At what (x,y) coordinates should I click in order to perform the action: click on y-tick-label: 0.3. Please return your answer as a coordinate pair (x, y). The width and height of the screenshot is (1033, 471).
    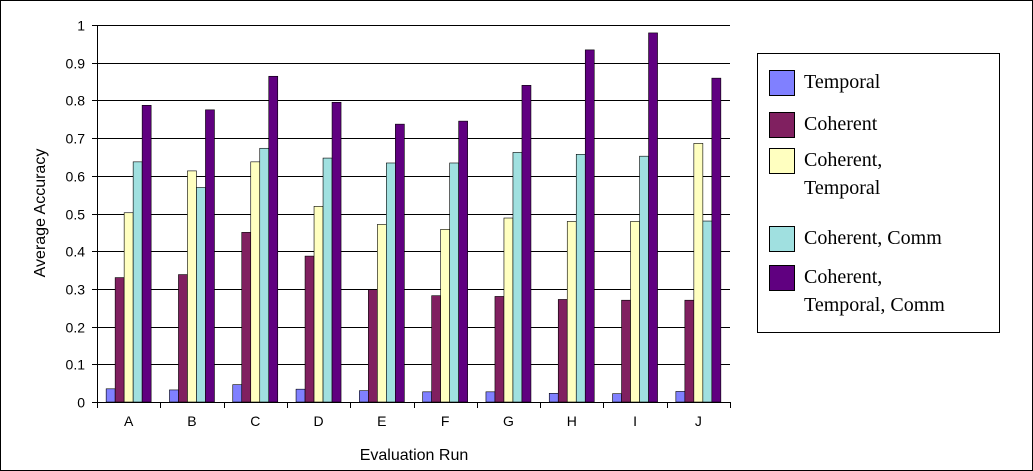
    Looking at the image, I should click on (76, 290).